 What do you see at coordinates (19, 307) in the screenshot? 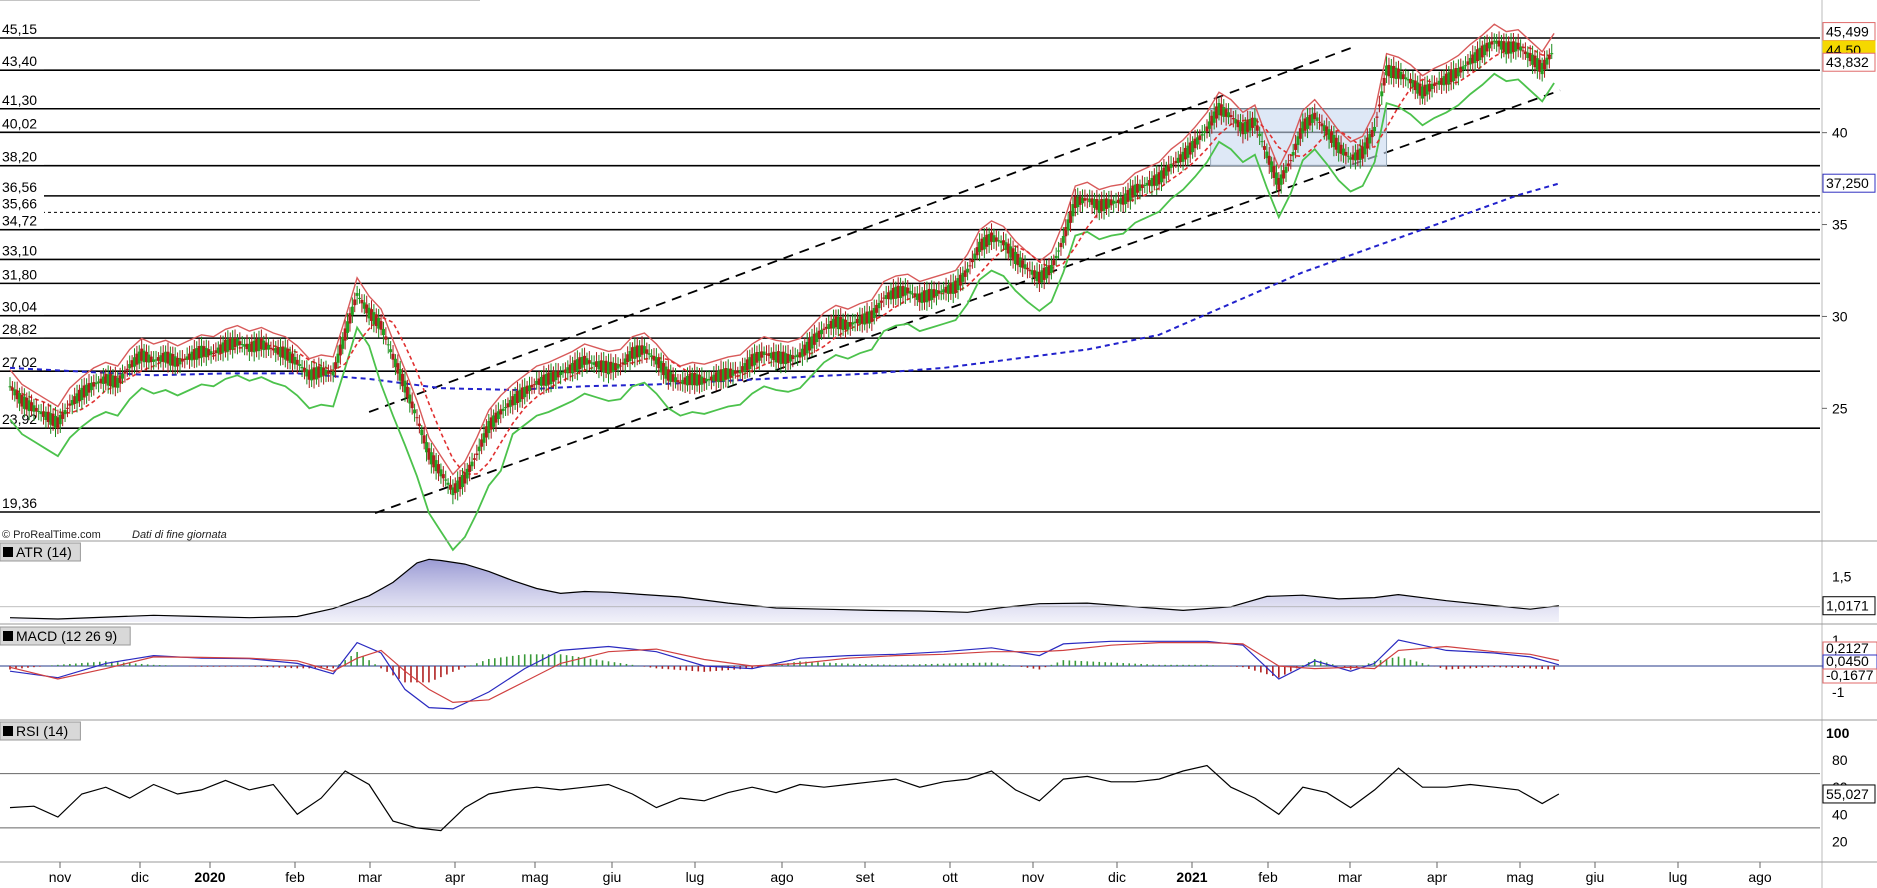
I see `level-label: 30,04` at bounding box center [19, 307].